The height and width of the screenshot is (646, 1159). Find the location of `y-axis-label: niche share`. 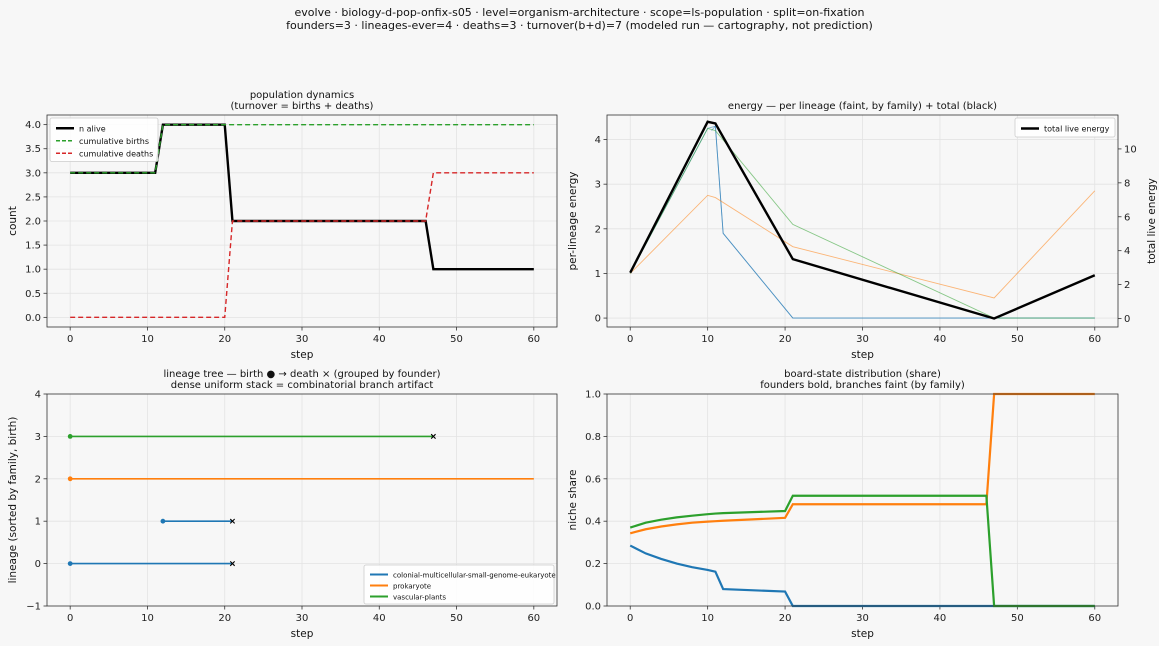

y-axis-label: niche share is located at coordinates (573, 500).